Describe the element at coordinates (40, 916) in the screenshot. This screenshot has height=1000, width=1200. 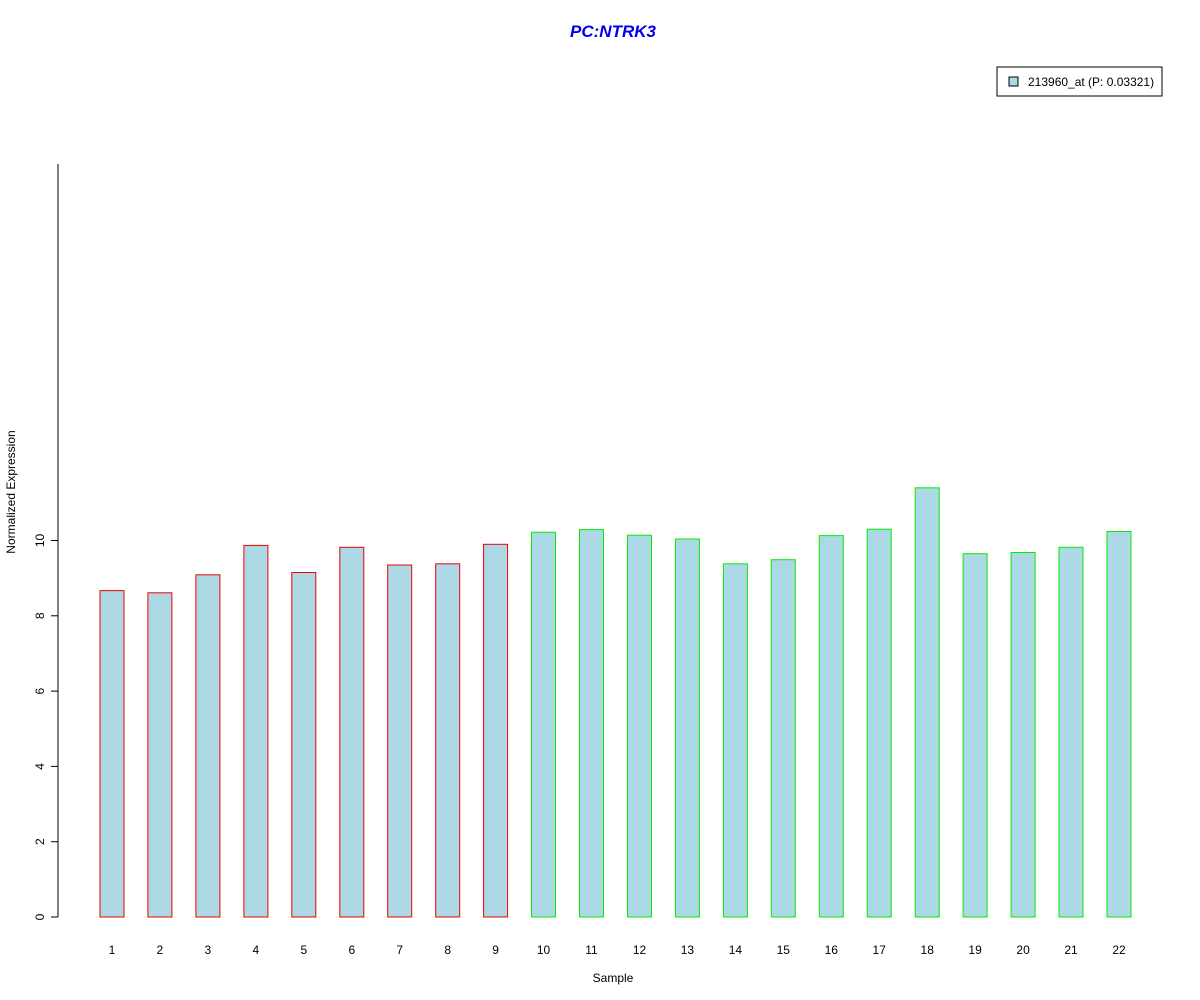
I see `y-tick-label: 0` at that location.